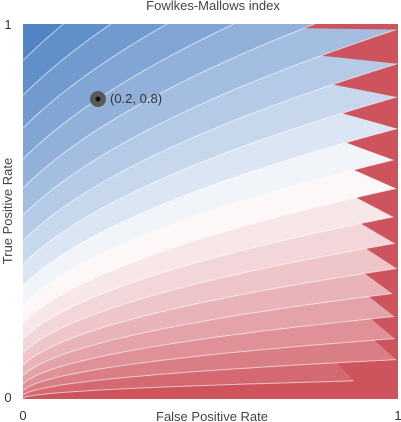 The width and height of the screenshot is (401, 422). What do you see at coordinates (397, 415) in the screenshot?
I see `x-tick-label-1: 1` at bounding box center [397, 415].